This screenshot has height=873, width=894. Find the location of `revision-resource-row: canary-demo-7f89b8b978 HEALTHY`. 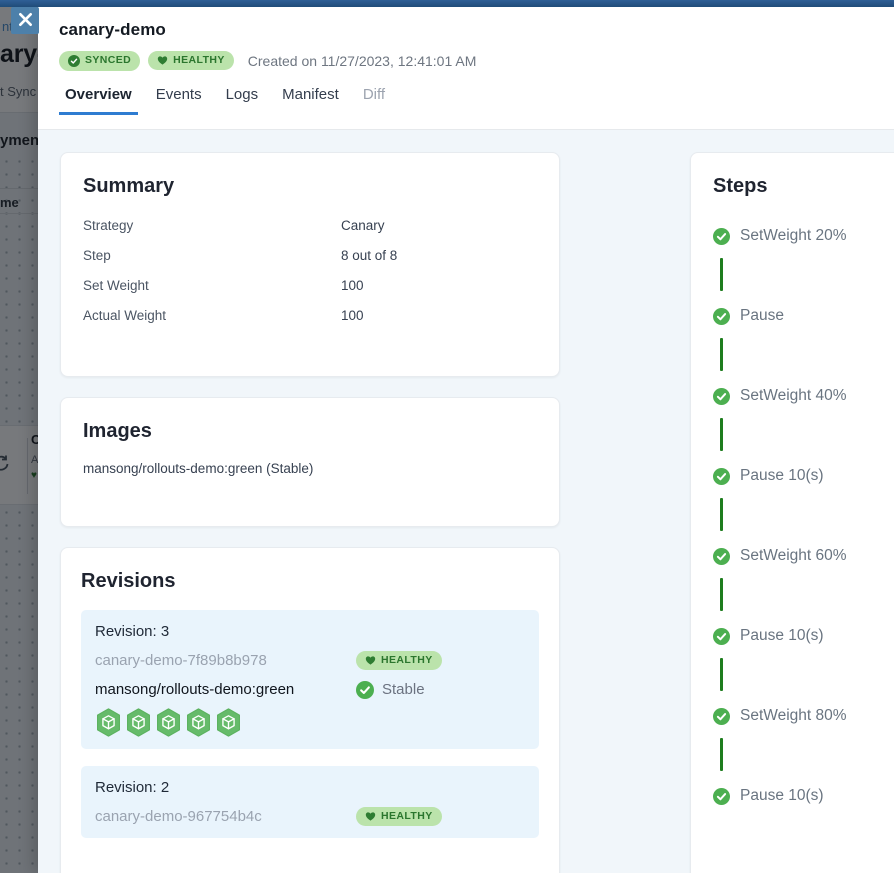

revision-resource-row: canary-demo-7f89b8b978 HEALTHY is located at coordinates (310, 660).